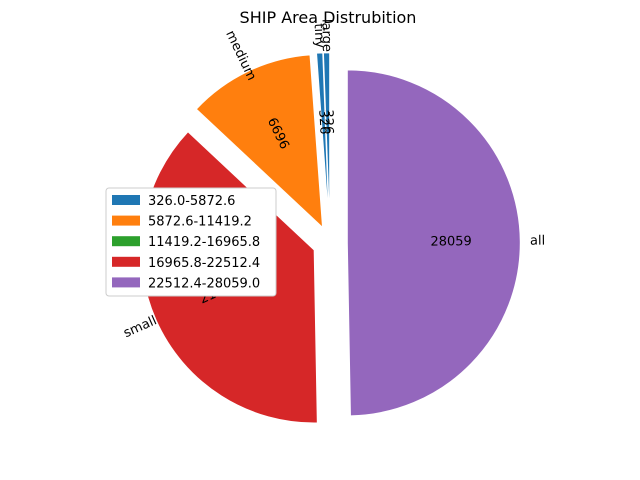 Image resolution: width=640 pixels, height=480 pixels. What do you see at coordinates (323, 122) in the screenshot?
I see `slice-value-tiny: 326` at bounding box center [323, 122].